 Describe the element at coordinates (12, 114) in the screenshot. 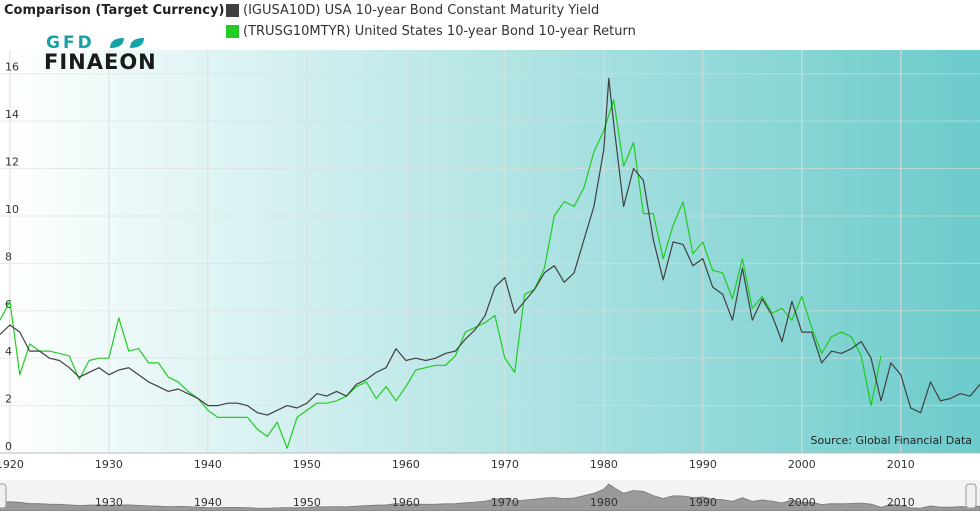

I see `y-tick-label: 14` at that location.